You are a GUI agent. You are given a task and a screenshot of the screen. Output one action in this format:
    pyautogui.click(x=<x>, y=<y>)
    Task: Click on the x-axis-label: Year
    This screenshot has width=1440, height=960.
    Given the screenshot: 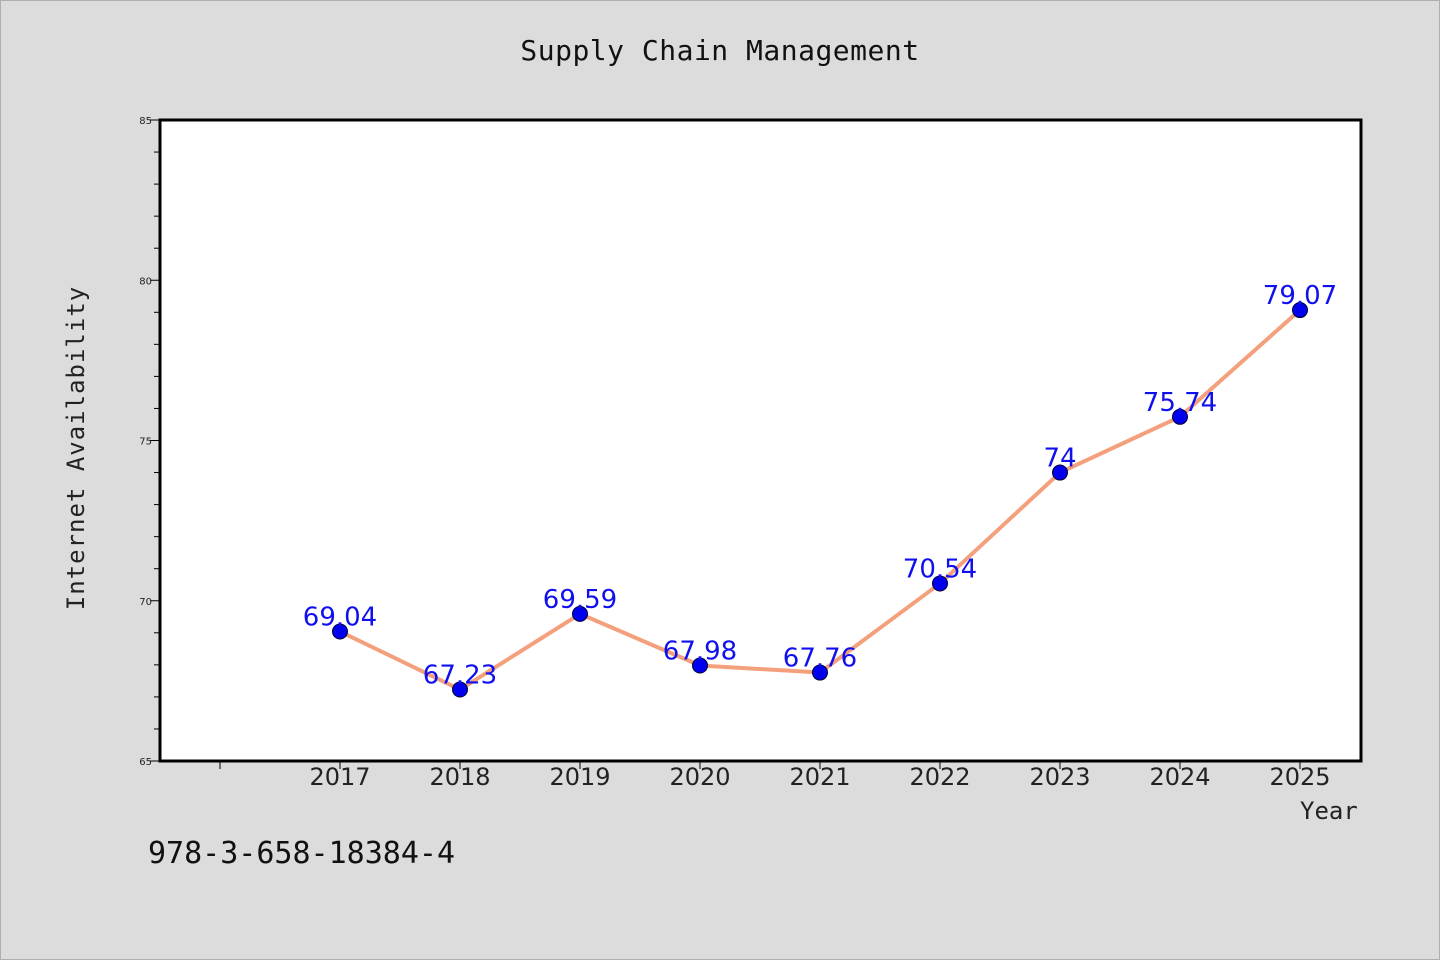 What is the action you would take?
    pyautogui.click(x=1329, y=811)
    